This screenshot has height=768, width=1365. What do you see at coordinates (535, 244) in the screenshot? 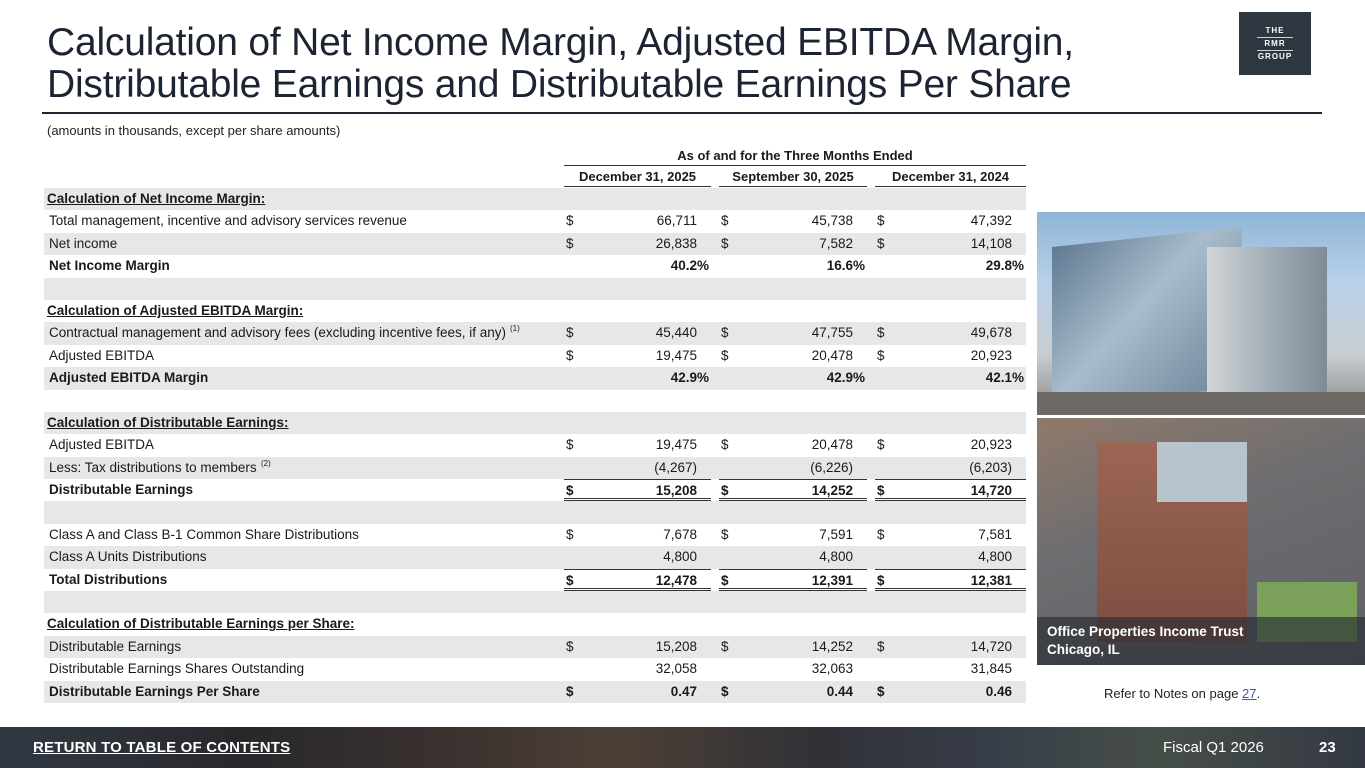
I see `table-row: Net income $26,838 $7,582 $14,108` at bounding box center [535, 244].